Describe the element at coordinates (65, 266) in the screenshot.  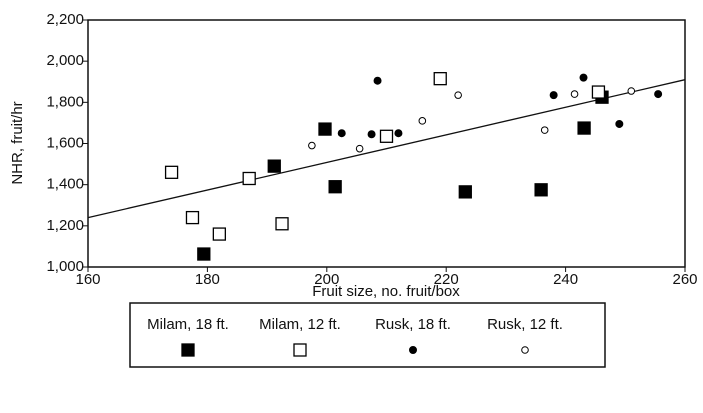
I see `y-tick-label: 1,000` at that location.